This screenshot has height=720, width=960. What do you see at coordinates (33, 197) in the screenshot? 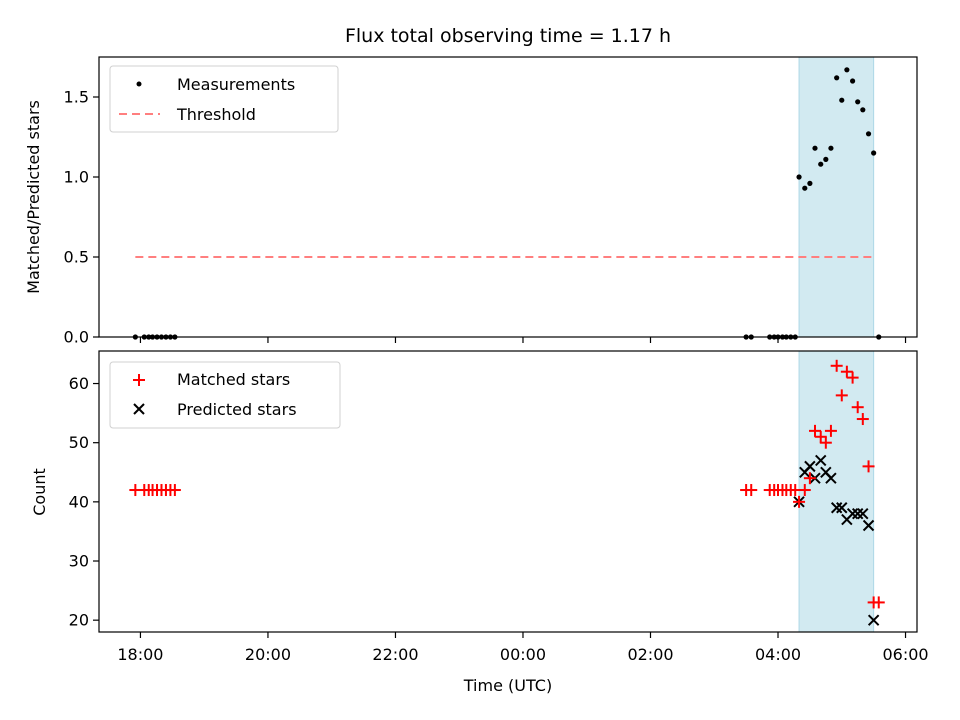
I see `top-y-axis-label: Matched/Predicted stars` at bounding box center [33, 197].